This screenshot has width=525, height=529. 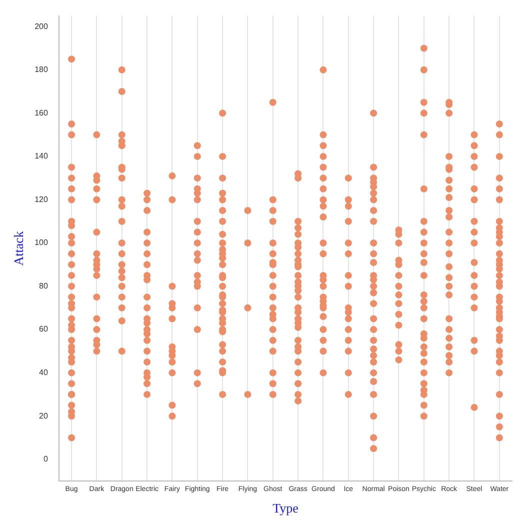 What do you see at coordinates (285, 508) in the screenshot?
I see `x-axis-title: Type` at bounding box center [285, 508].